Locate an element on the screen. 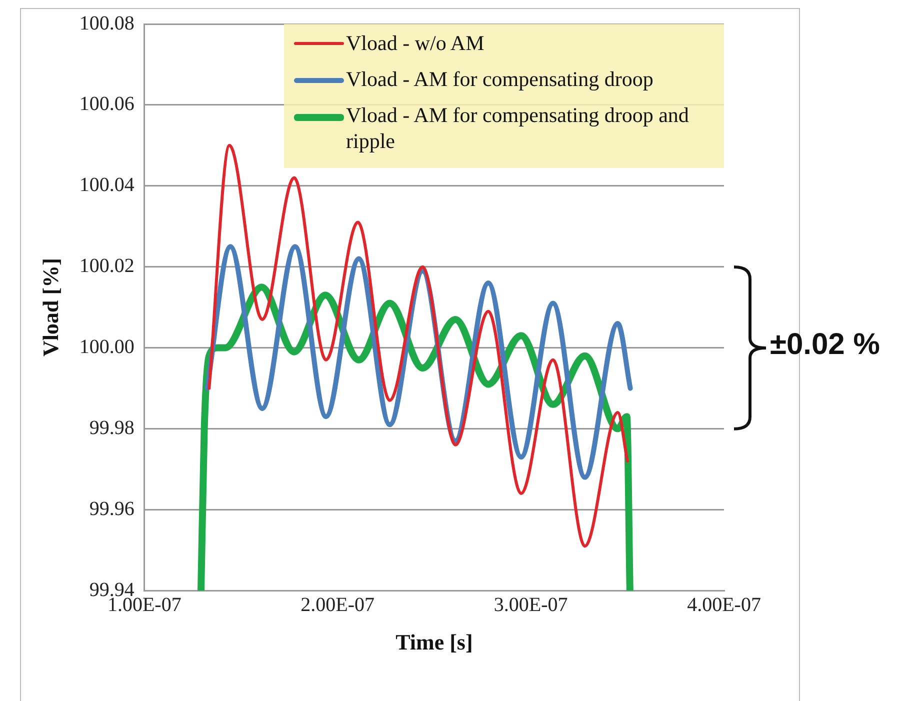  y-tick-label: 100.04 is located at coordinates (106, 185).